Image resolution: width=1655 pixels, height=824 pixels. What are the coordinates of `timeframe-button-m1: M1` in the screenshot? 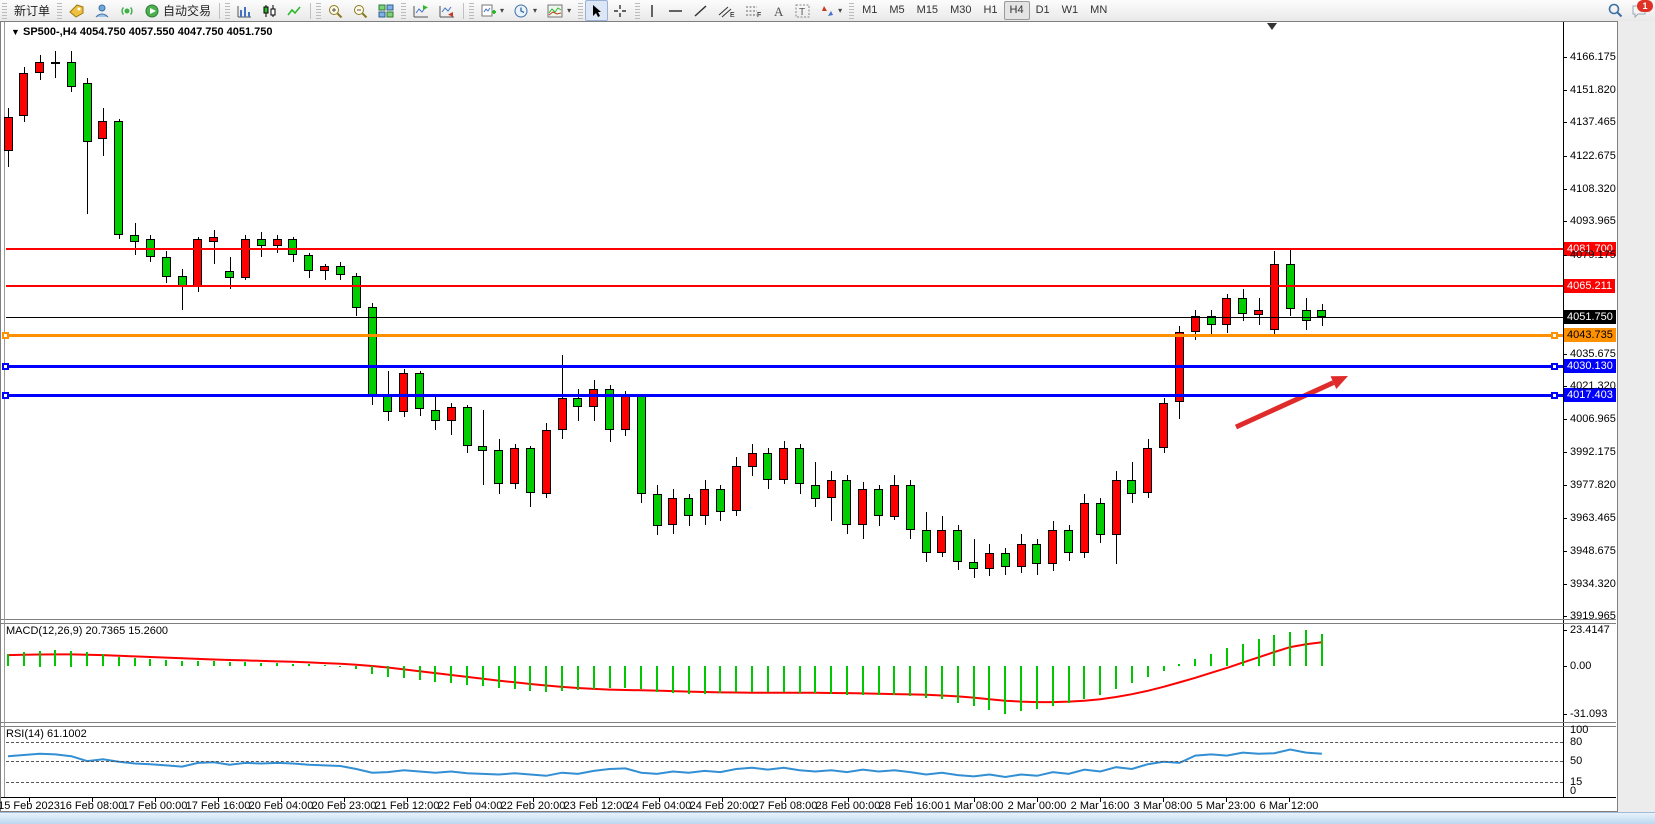 It's located at (870, 10).